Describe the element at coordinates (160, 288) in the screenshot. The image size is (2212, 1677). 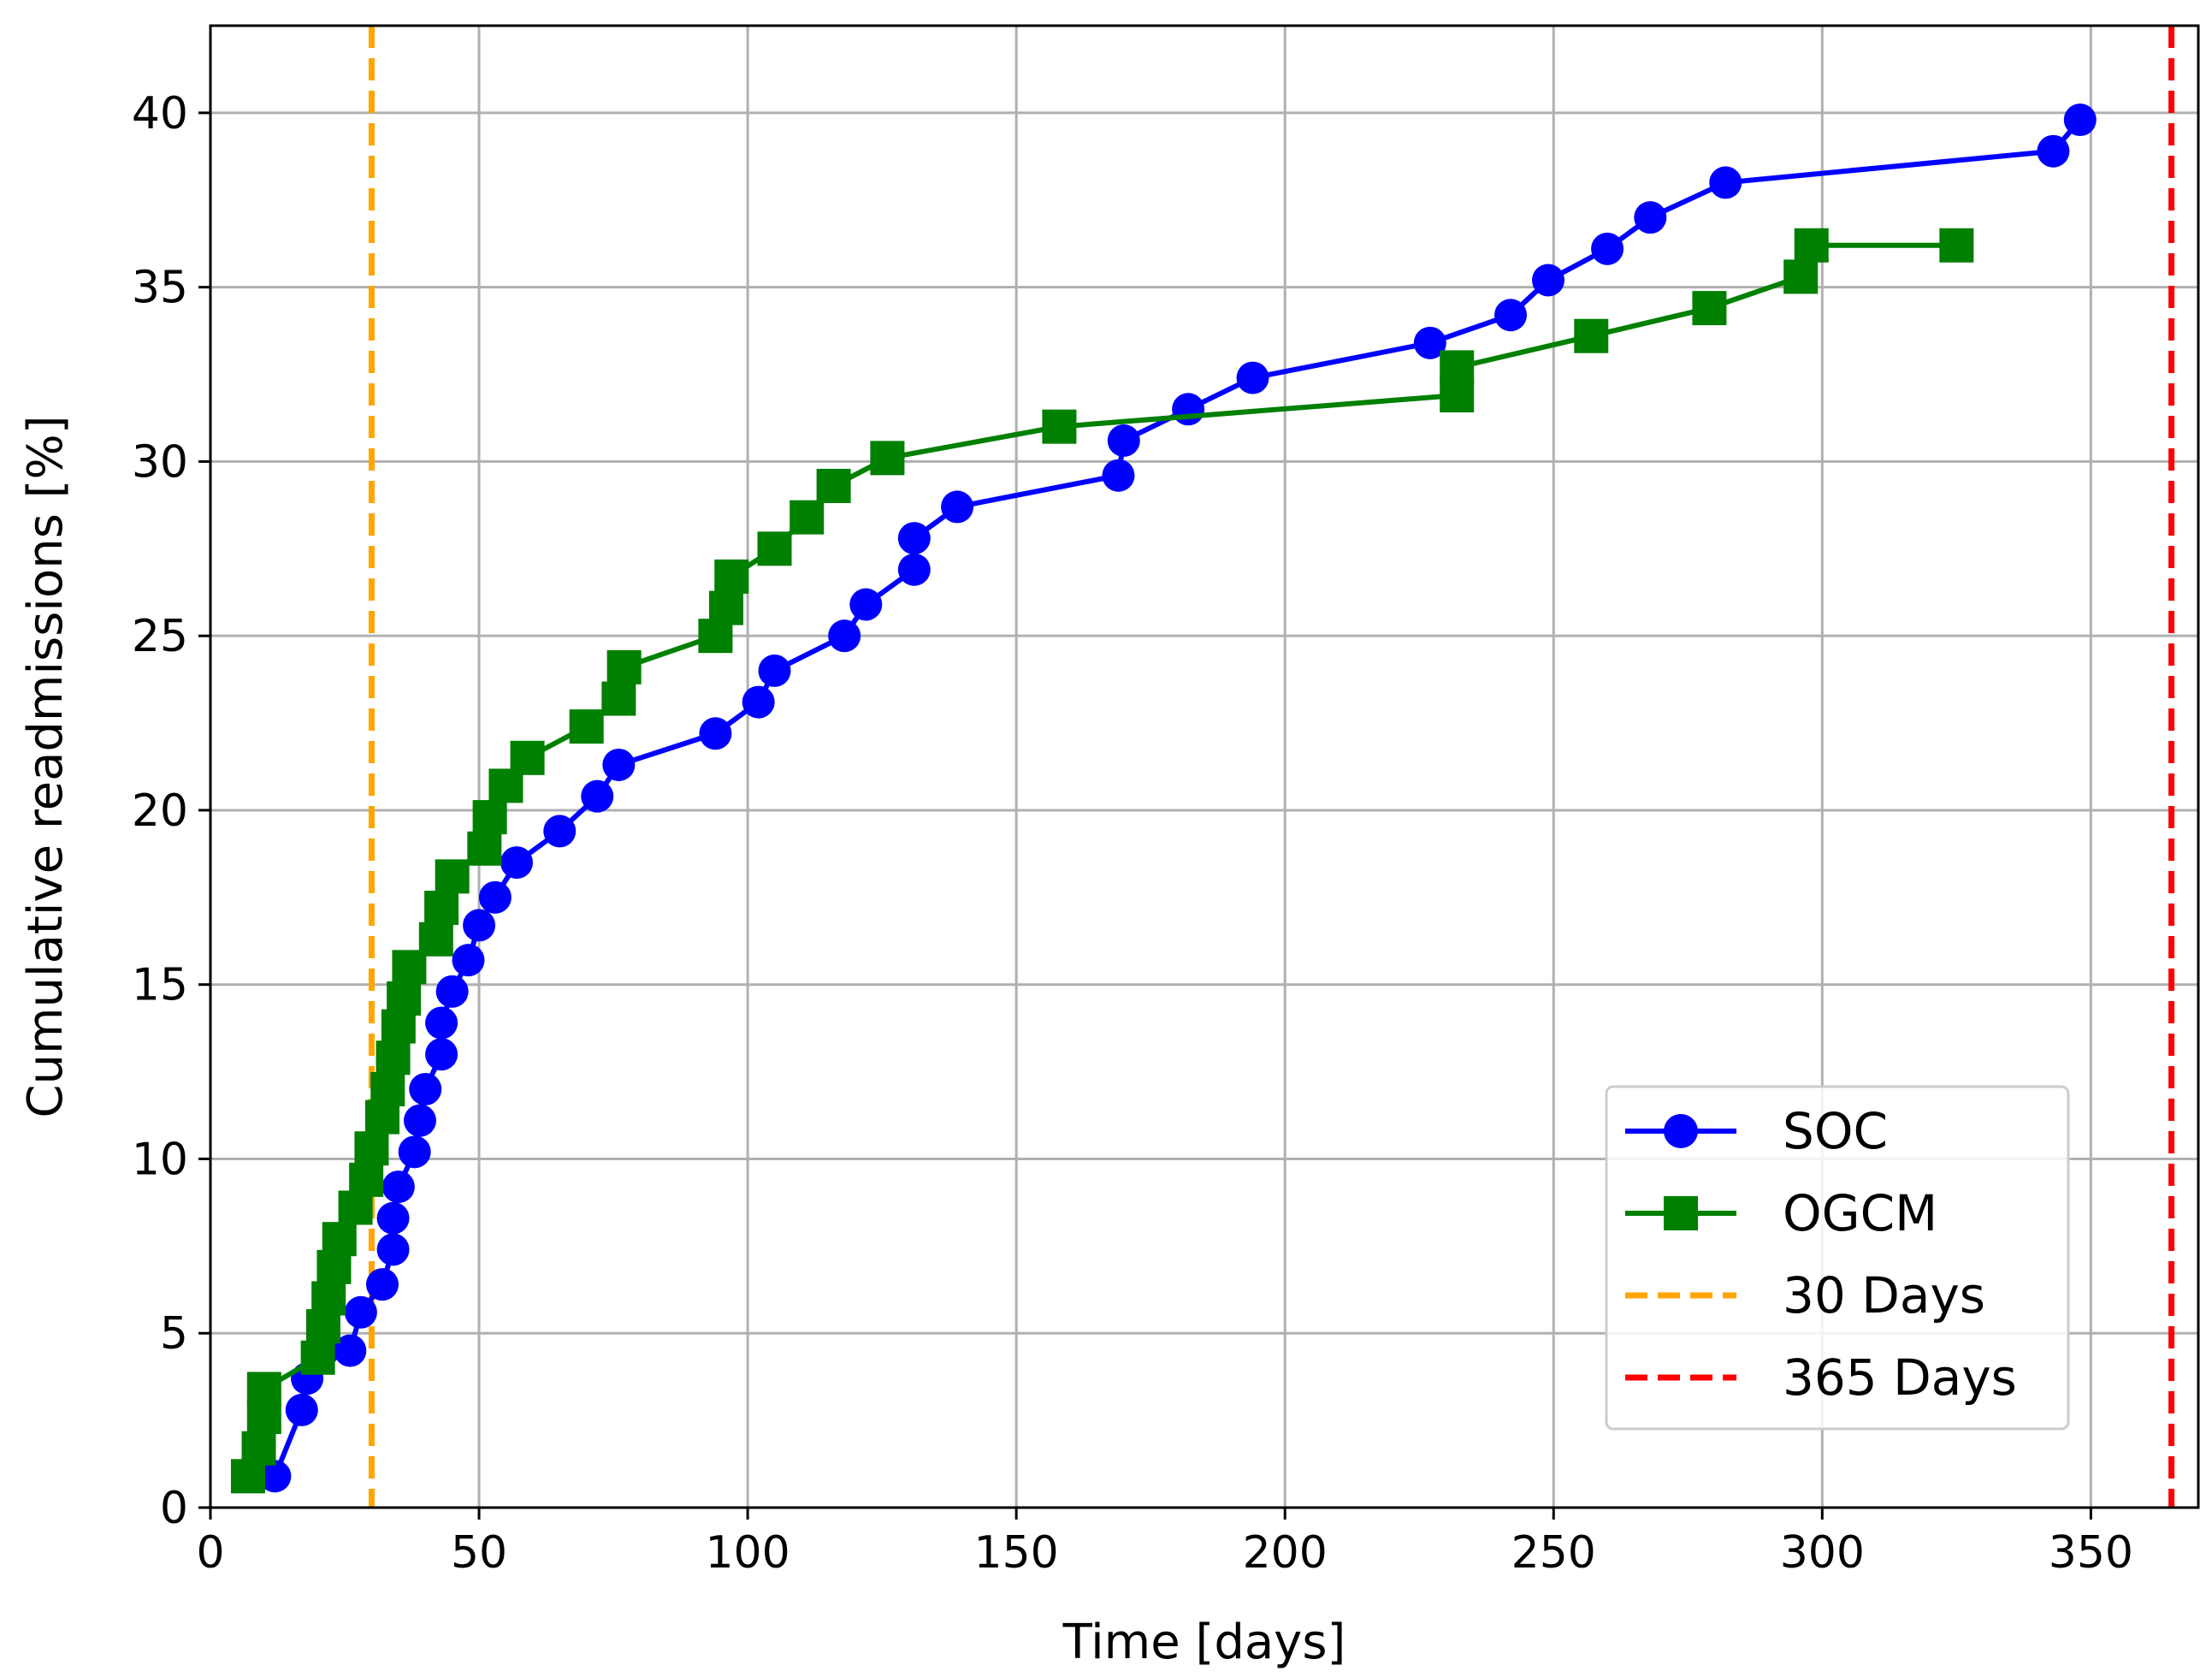
I see `y-tick-label: 35` at that location.